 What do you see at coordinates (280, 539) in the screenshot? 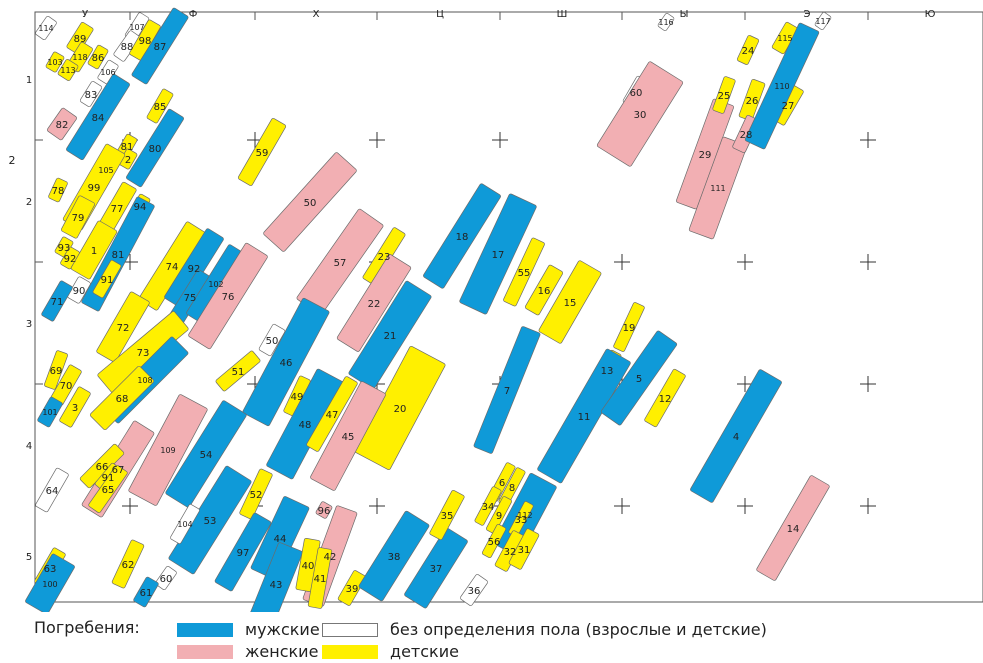
I see `grave-label: 44` at bounding box center [280, 539].